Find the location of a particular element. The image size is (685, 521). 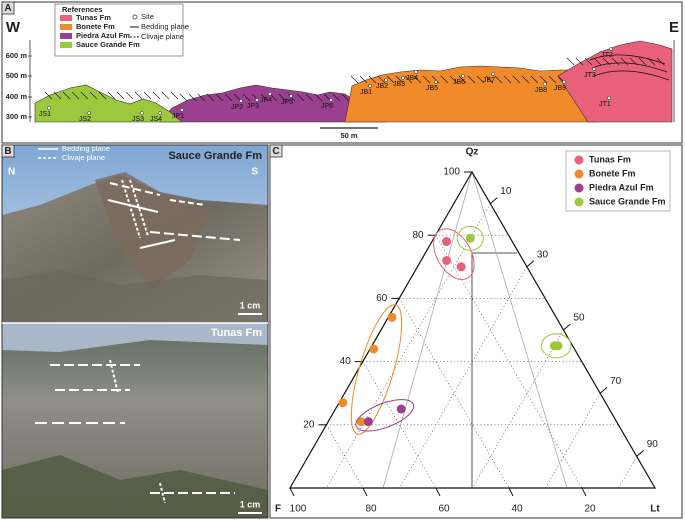

axis-label: Lt is located at coordinates (655, 509).